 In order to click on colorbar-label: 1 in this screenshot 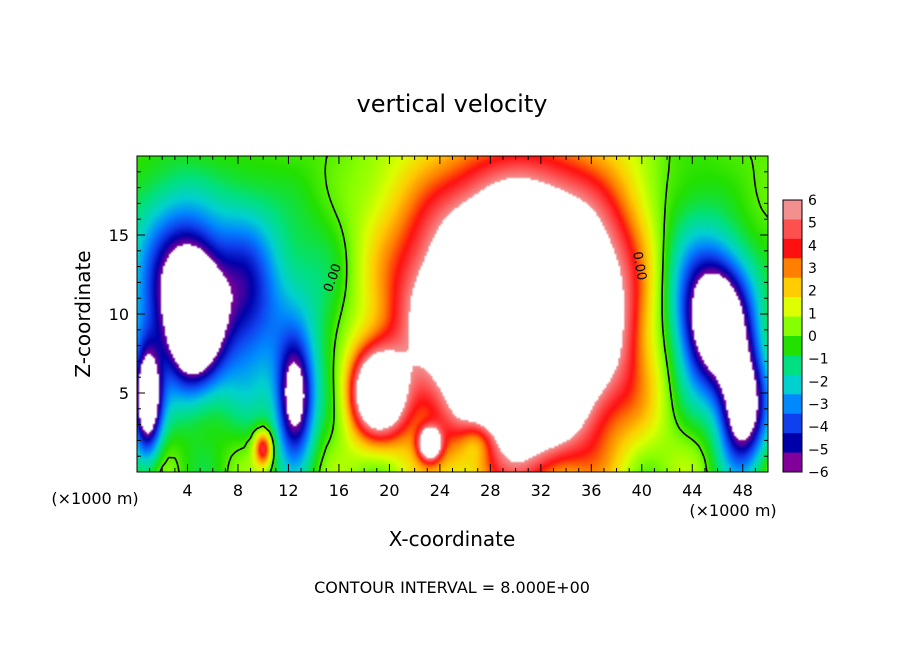, I will do `click(812, 314)`.